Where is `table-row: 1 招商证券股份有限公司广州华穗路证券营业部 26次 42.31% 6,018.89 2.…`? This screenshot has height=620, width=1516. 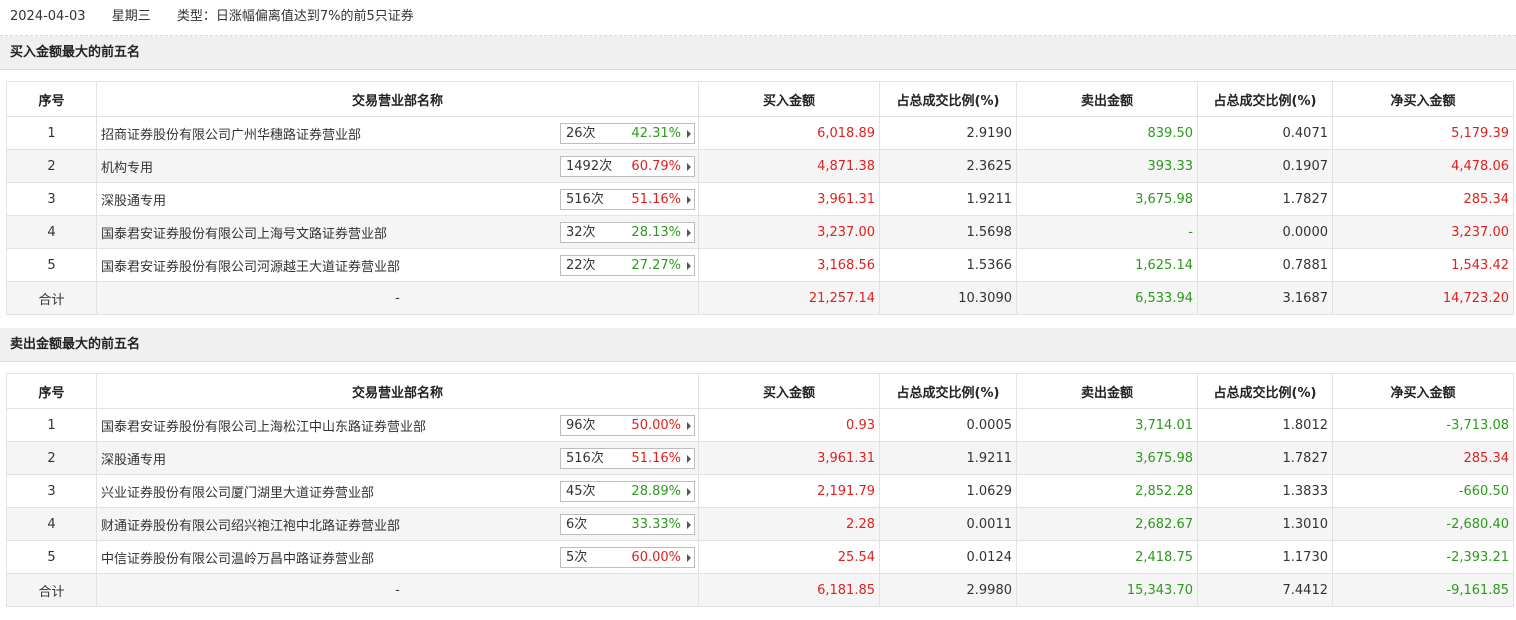
table-row: 1 招商证券股份有限公司广州华穗路证券营业部 26次 42.31% 6,018.89 2.… is located at coordinates (760, 133).